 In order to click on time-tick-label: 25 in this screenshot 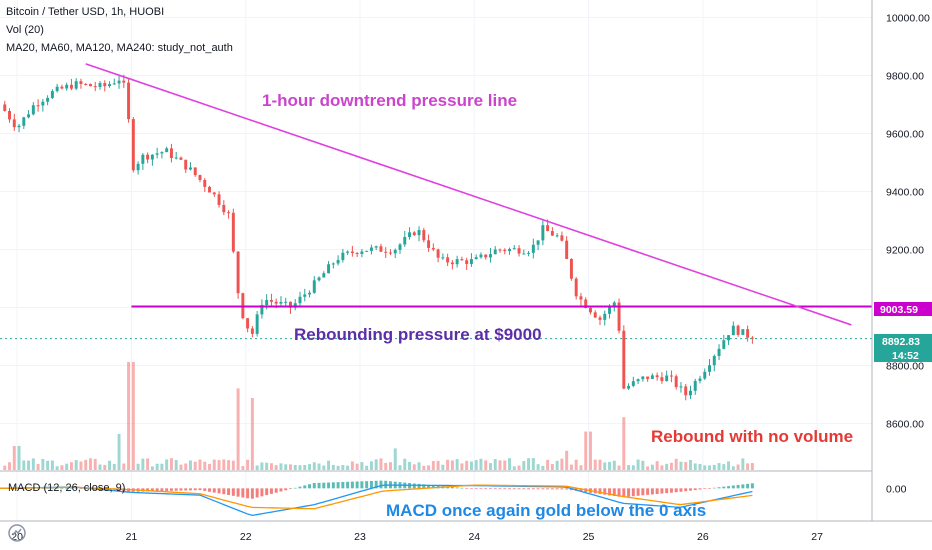, I will do `click(589, 537)`.